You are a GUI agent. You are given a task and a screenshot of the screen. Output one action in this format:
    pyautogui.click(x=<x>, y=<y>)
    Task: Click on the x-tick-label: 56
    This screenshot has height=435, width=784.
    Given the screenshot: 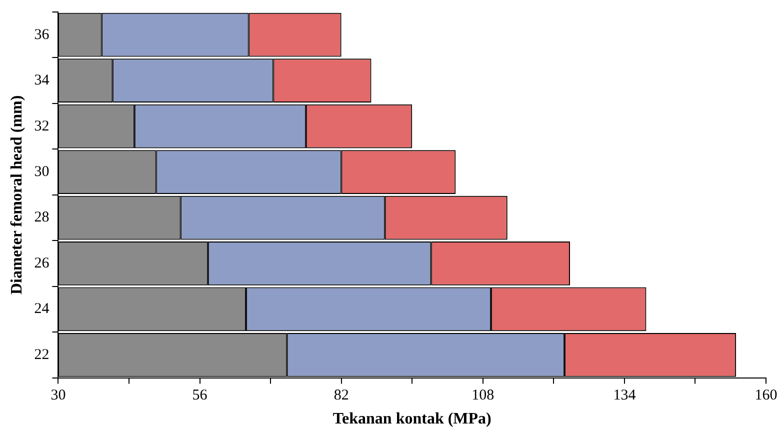 What is the action you would take?
    pyautogui.click(x=200, y=396)
    